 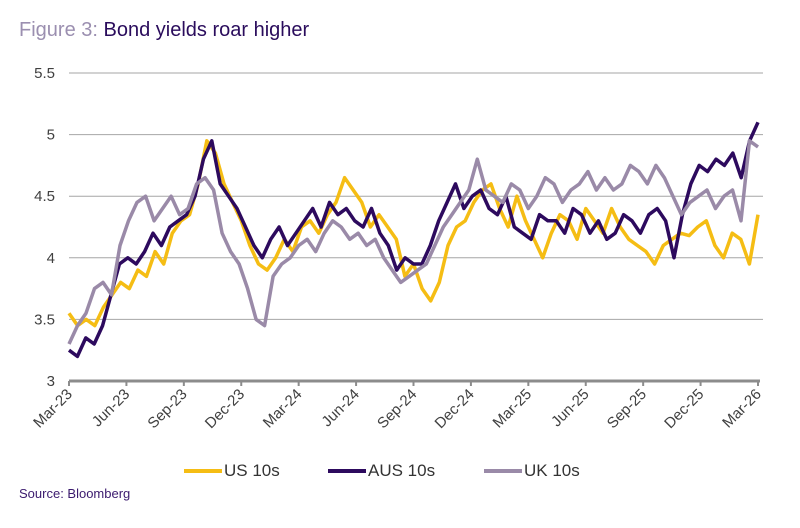 What do you see at coordinates (225, 409) in the screenshot?
I see `x-tick-label: Dec-23` at bounding box center [225, 409].